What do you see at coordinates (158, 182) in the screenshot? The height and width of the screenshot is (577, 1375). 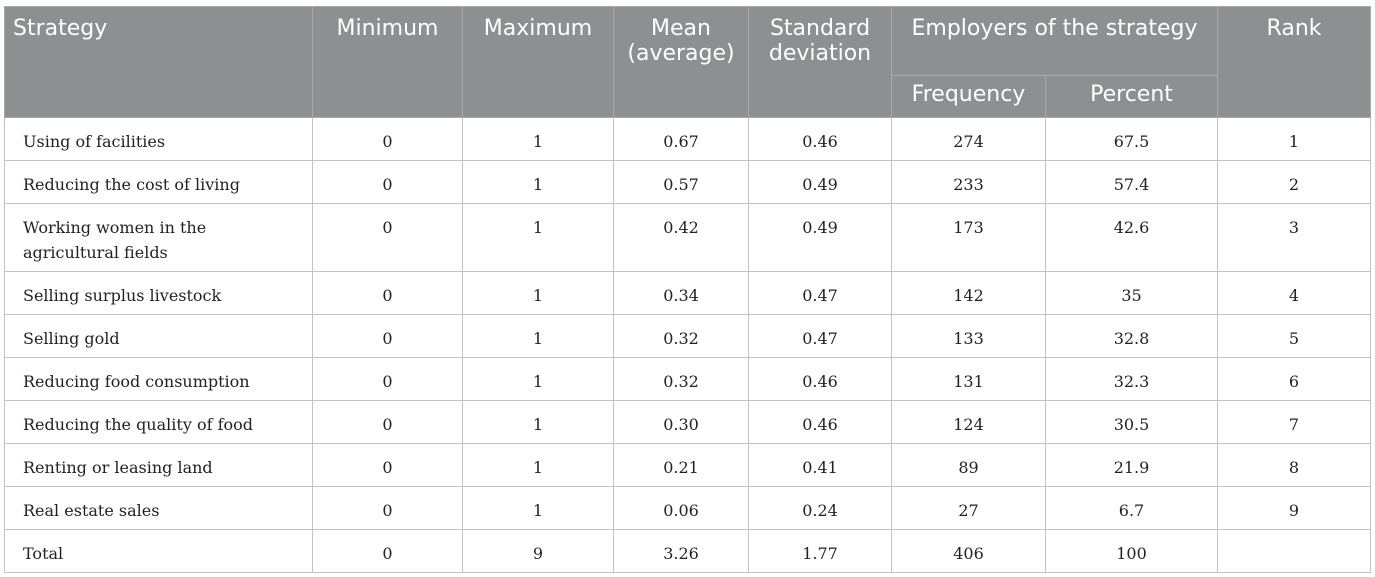 I see `cell-strategy: Reducing the cost of living` at bounding box center [158, 182].